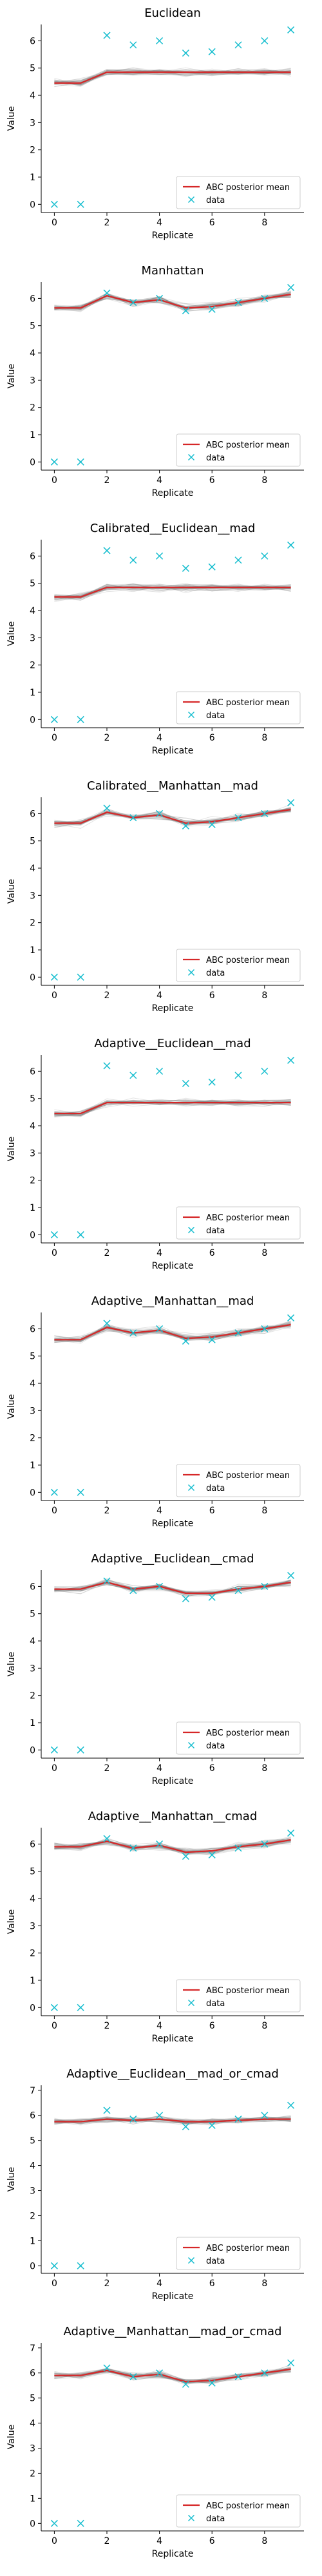 The width and height of the screenshot is (322, 2576). I want to click on posterior-samples, so click(173, 77).